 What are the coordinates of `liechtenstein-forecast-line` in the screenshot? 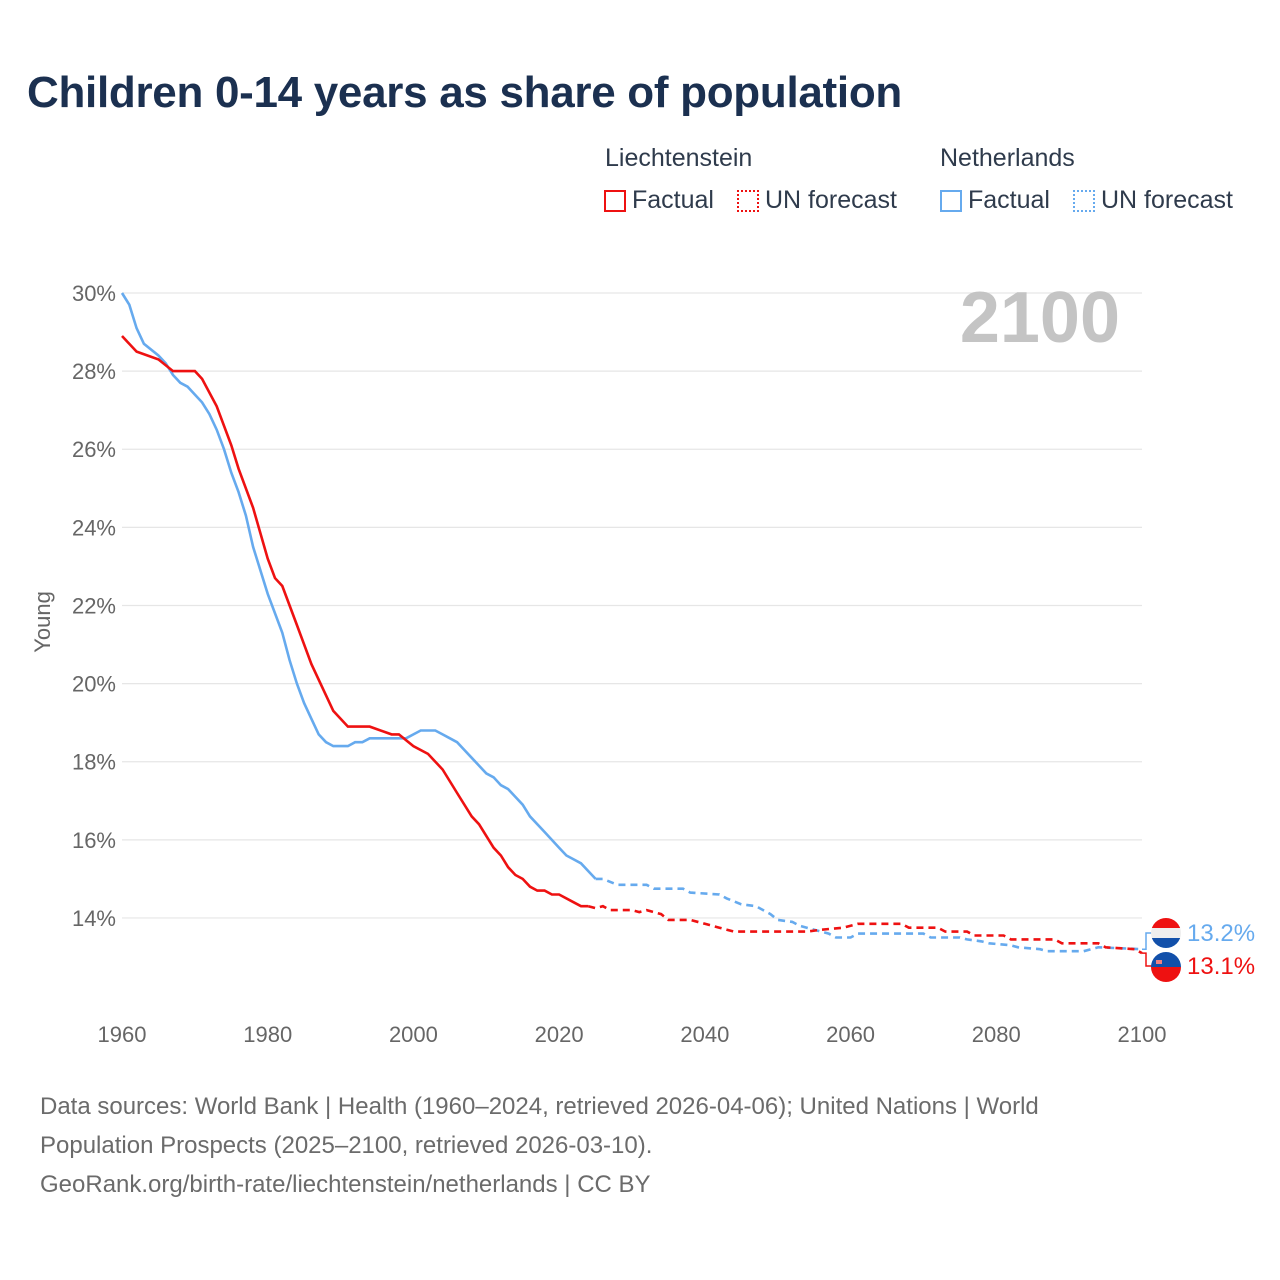 It's located at (865, 929).